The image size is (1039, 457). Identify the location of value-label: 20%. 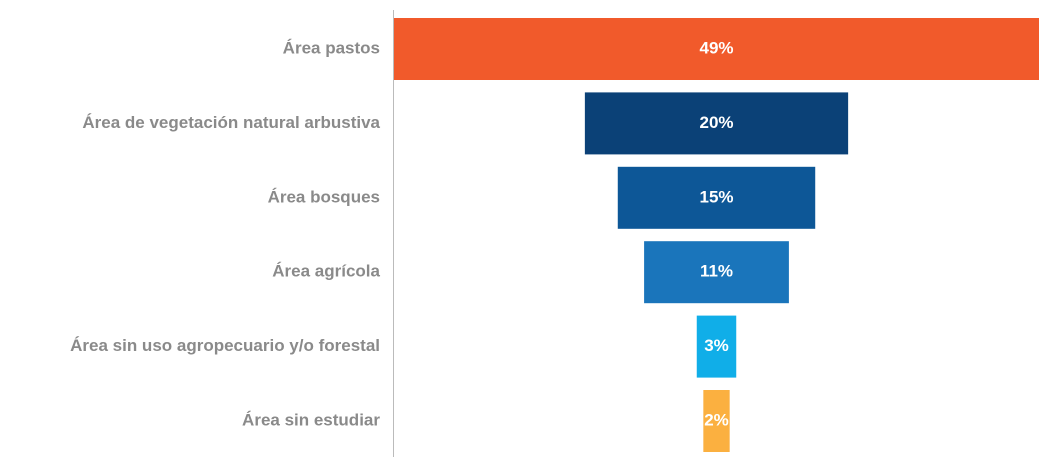
(716, 122).